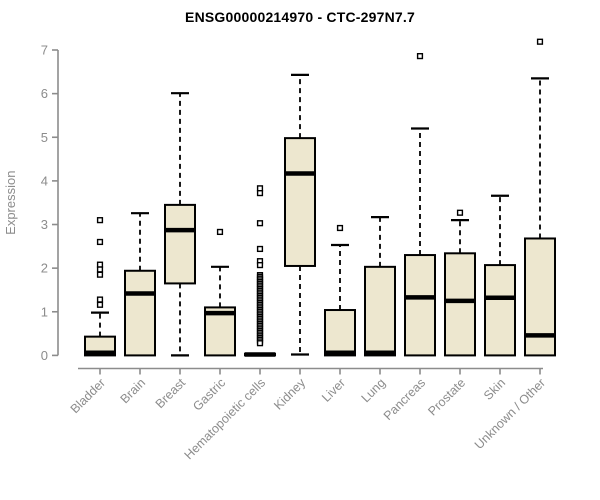  What do you see at coordinates (510, 414) in the screenshot?
I see `x-tick-label-unknown-other: Unknown / Other` at bounding box center [510, 414].